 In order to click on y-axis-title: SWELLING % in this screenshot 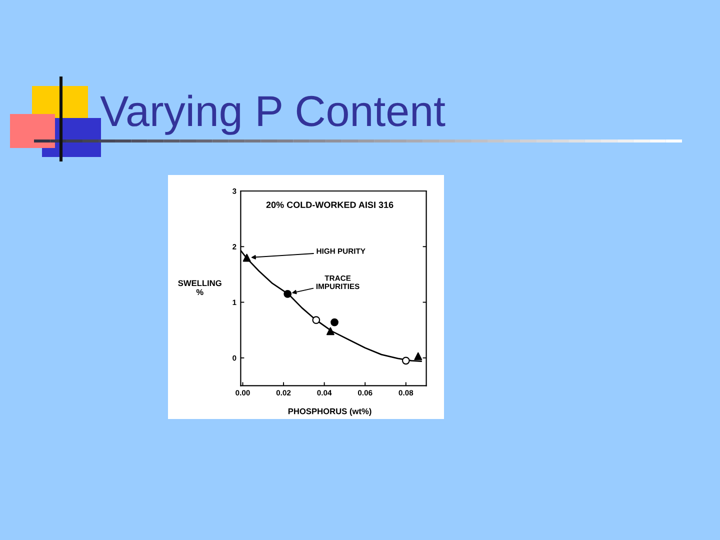, I will do `click(200, 288)`.